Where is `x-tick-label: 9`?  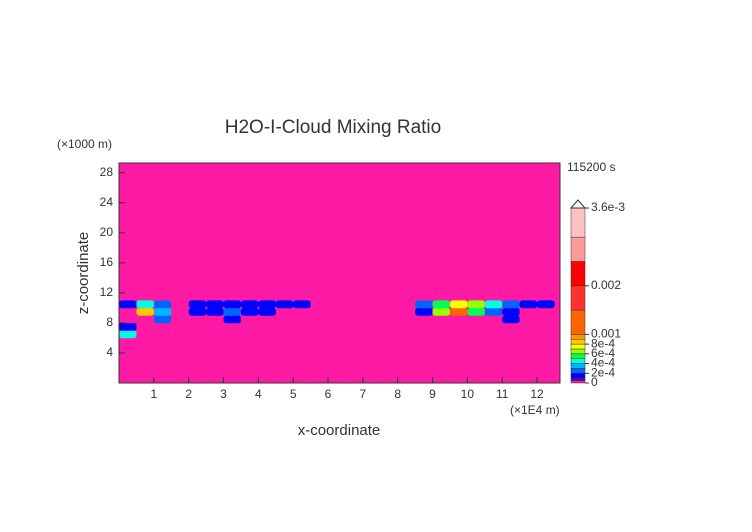
x-tick-label: 9 is located at coordinates (432, 394).